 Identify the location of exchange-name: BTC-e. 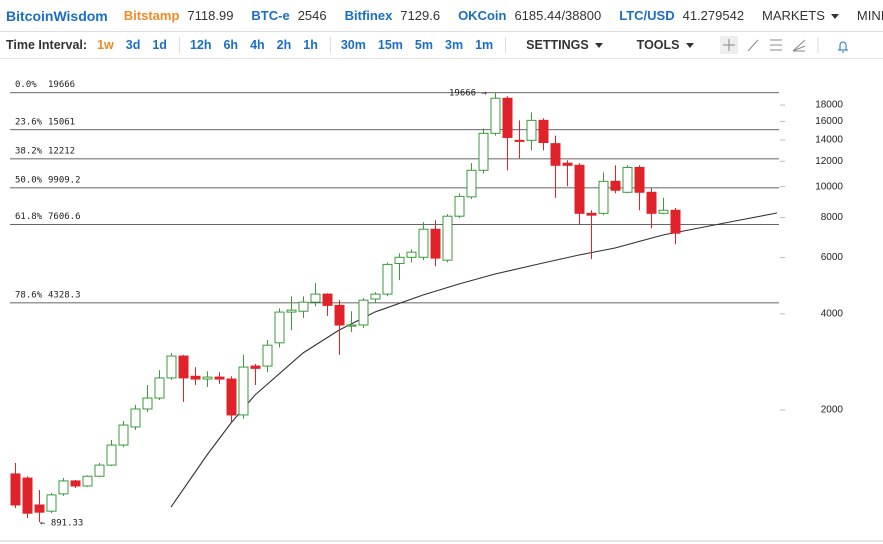
(270, 15).